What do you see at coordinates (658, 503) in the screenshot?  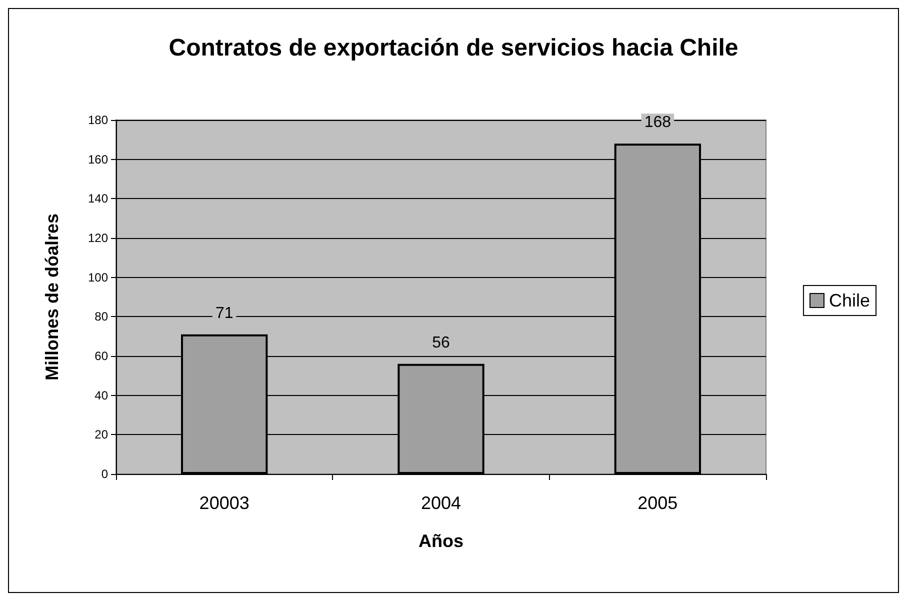 I see `x-tick-label: 2005` at bounding box center [658, 503].